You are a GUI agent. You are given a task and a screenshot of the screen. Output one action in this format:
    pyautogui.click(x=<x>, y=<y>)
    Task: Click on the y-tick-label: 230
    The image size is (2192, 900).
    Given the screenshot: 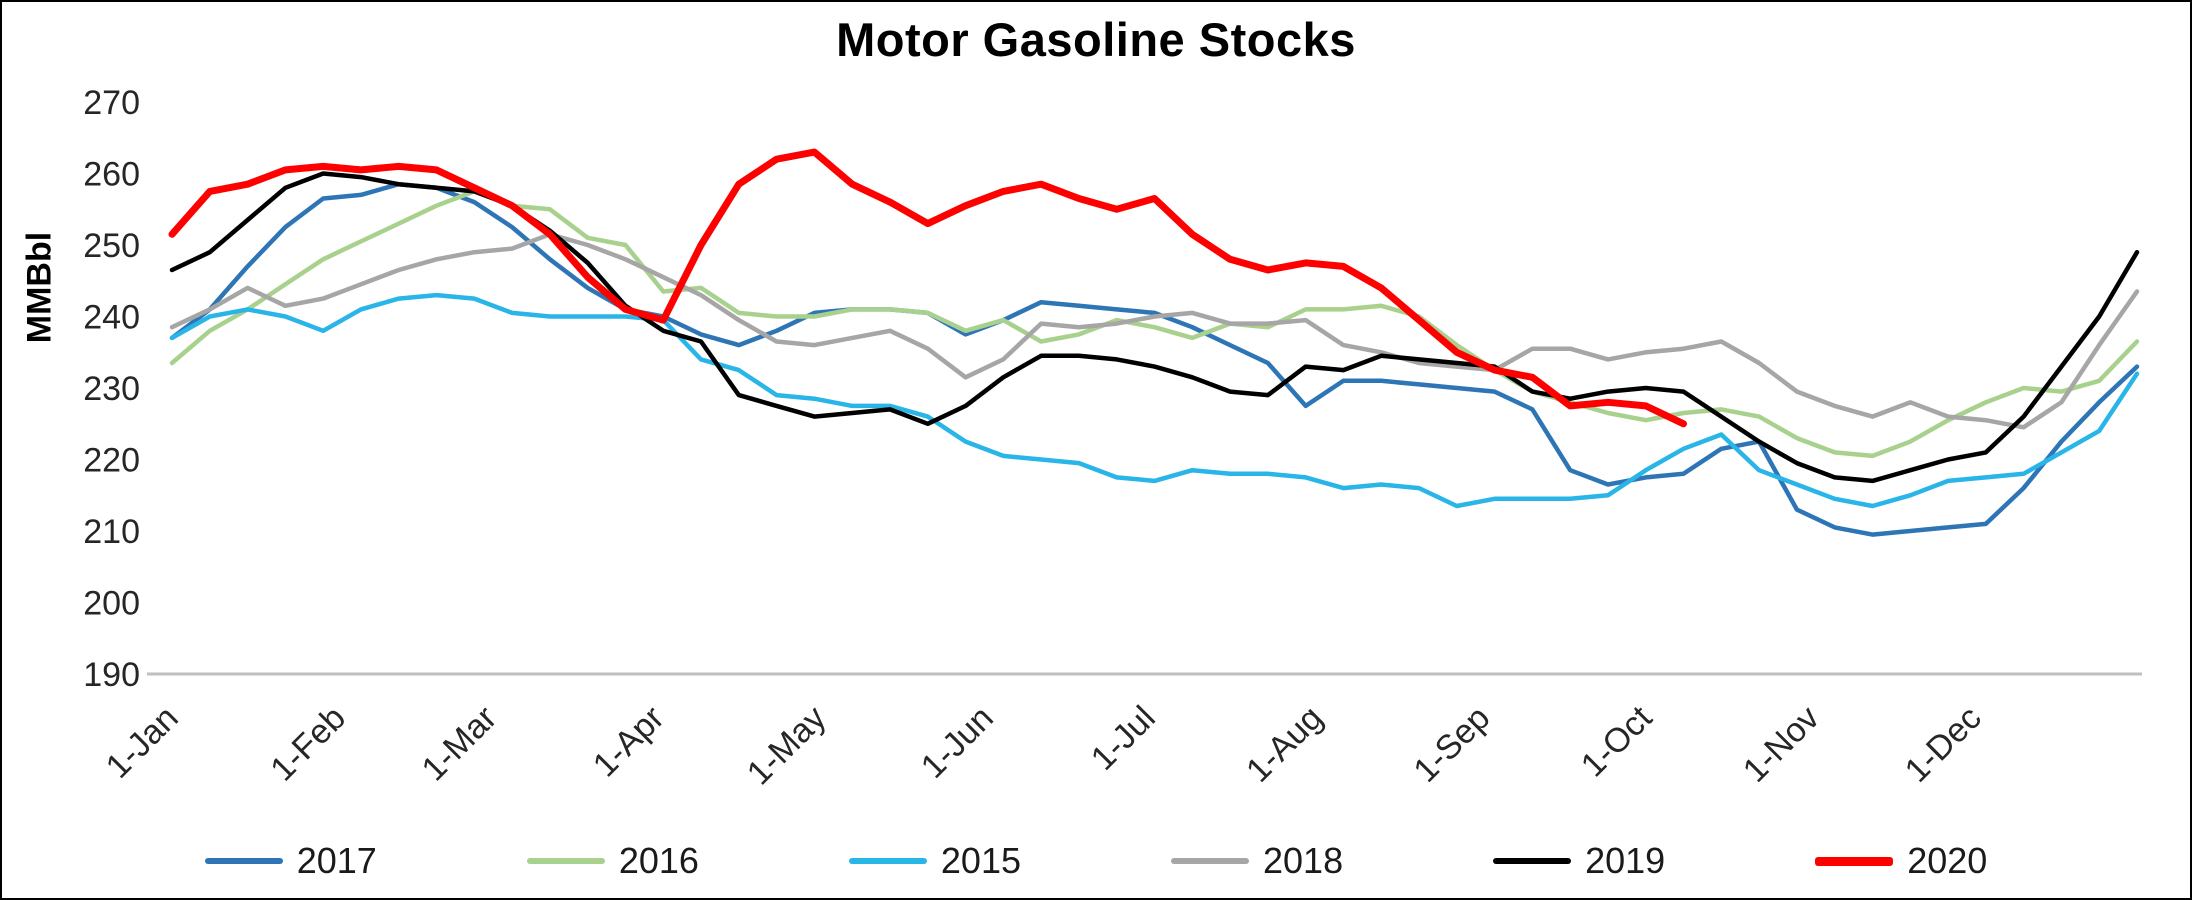 What is the action you would take?
    pyautogui.click(x=111, y=389)
    